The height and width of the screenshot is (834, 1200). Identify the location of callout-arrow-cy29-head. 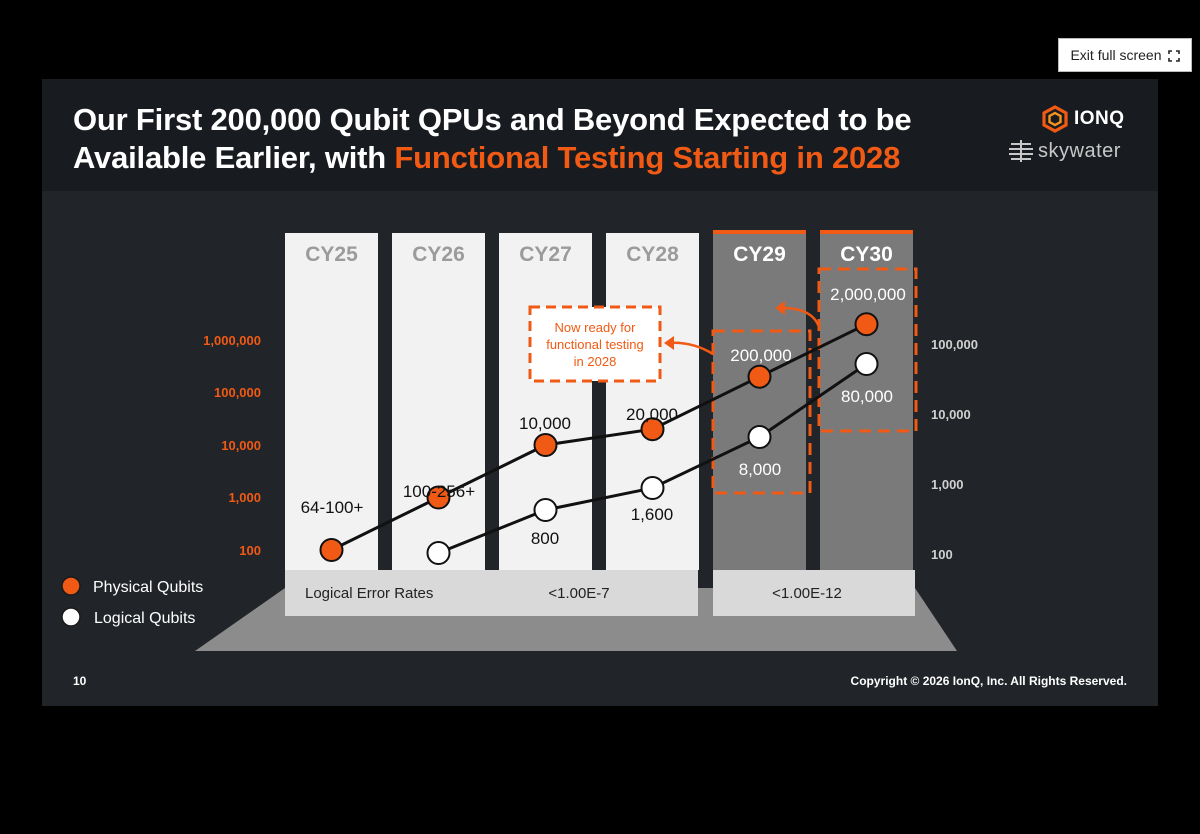
(669, 343).